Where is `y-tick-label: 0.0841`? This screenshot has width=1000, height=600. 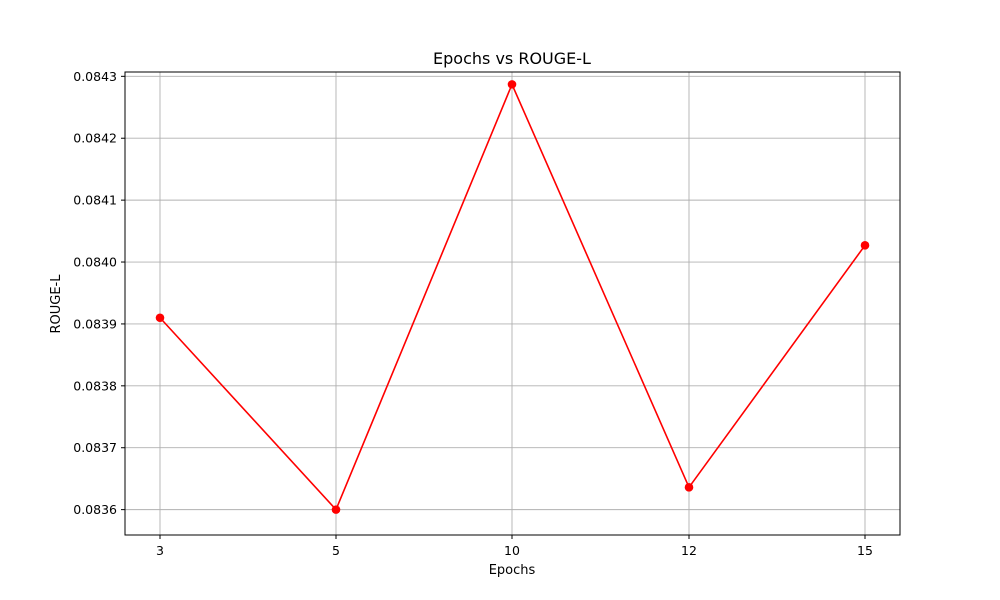
y-tick-label: 0.0841 is located at coordinates (95, 200).